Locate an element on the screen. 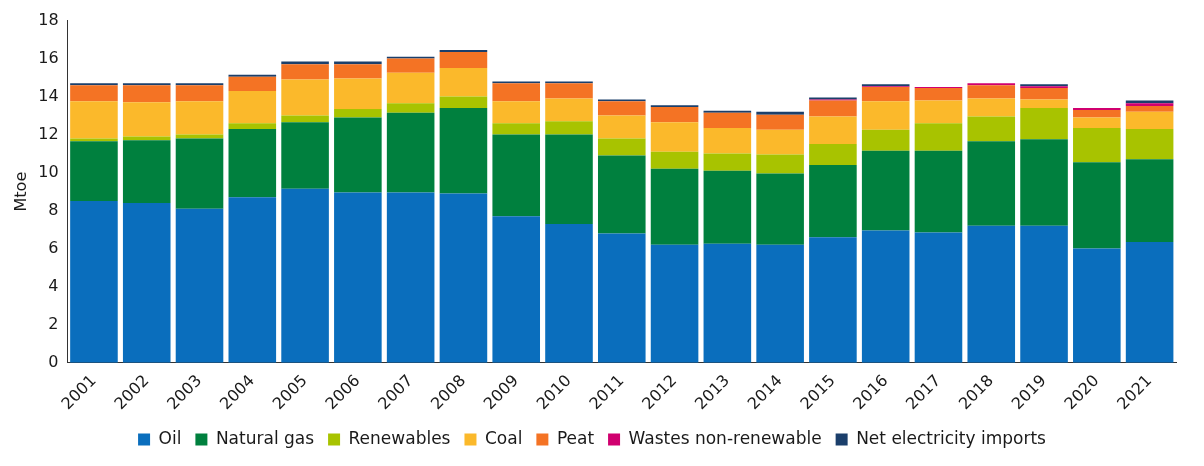 This screenshot has height=466, width=1204. y-tick-label: 16 is located at coordinates (48, 57).